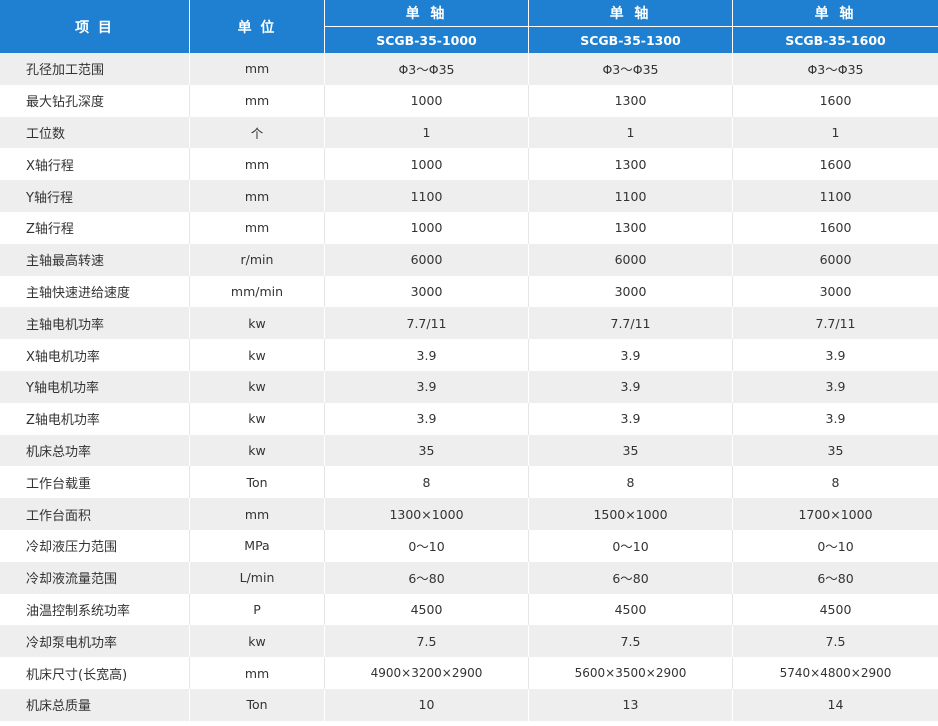 The height and width of the screenshot is (726, 938). Describe the element at coordinates (835, 577) in the screenshot. I see `row-value-model-3: 6～80` at that location.